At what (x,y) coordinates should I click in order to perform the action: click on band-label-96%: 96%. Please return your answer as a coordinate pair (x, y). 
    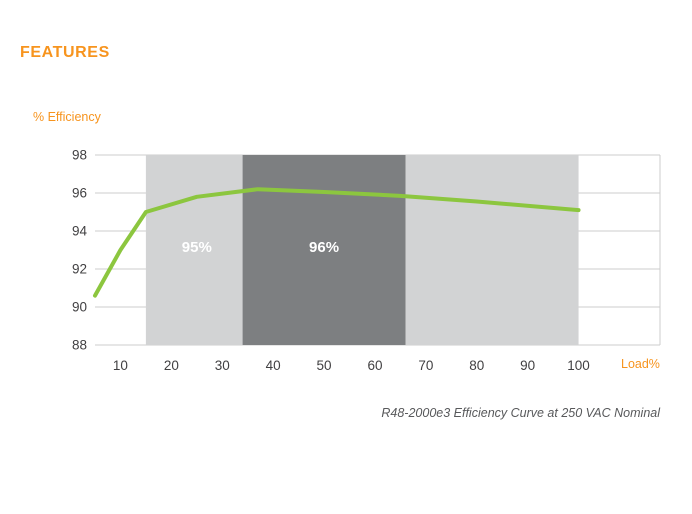
    Looking at the image, I should click on (324, 247).